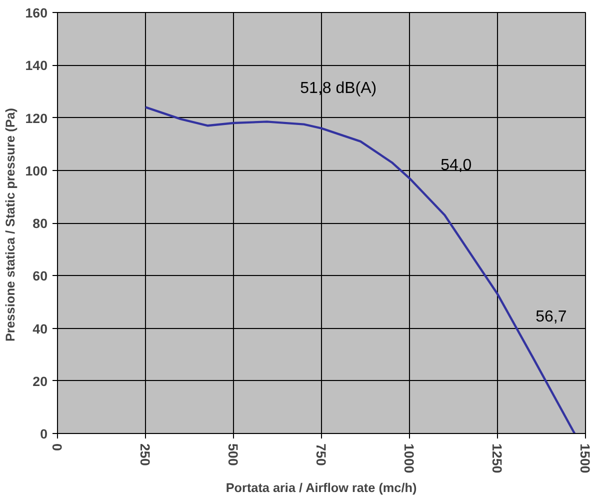 This screenshot has width=599, height=498. I want to click on x-tick-label: 500, so click(233, 455).